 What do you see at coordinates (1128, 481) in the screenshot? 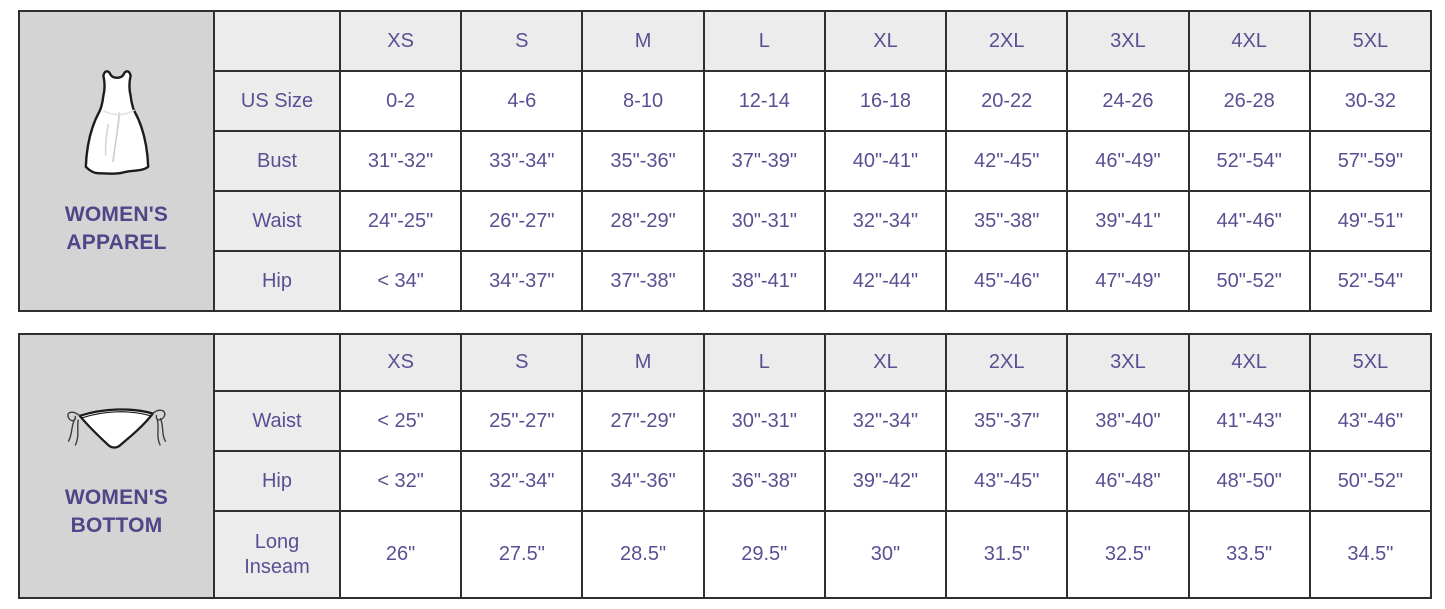
I see `measurement-cell: 46"-48"` at bounding box center [1128, 481].